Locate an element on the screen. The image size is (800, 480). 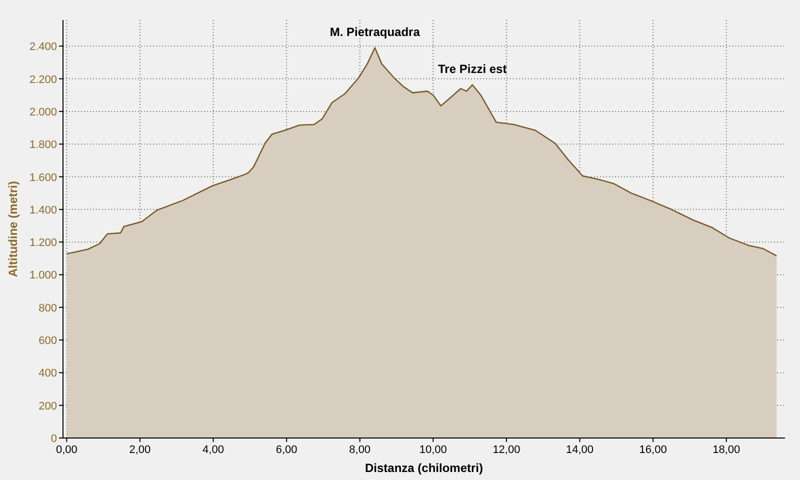
y-tick-label: 1.600 is located at coordinates (43, 178).